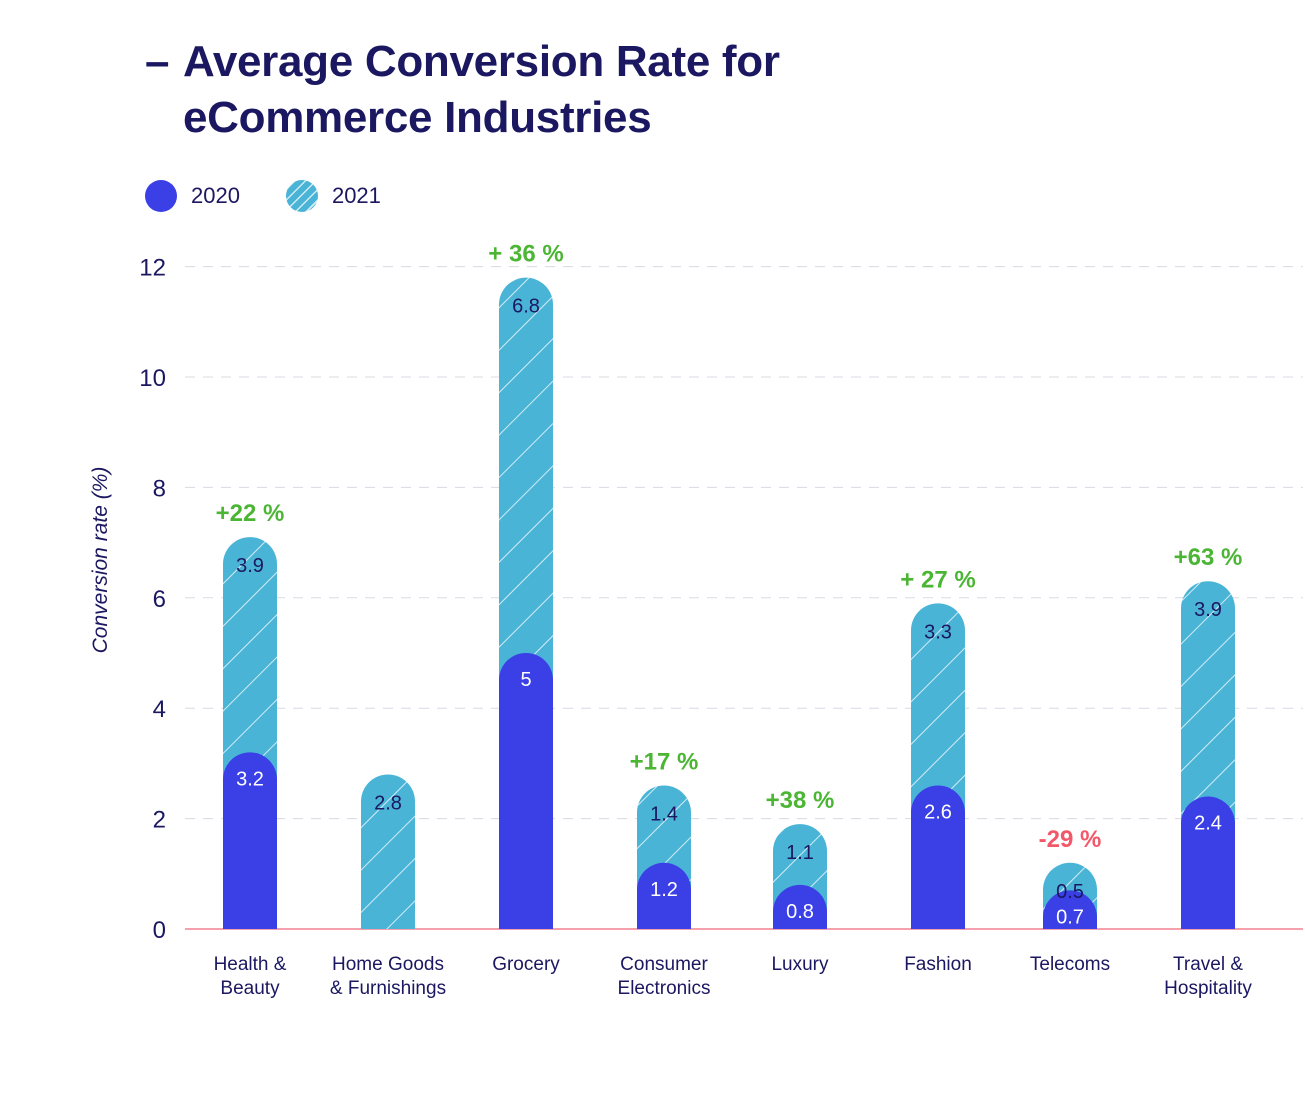 The width and height of the screenshot is (1305, 1110). Describe the element at coordinates (215, 195) in the screenshot. I see `legend-label-2020: 2020` at that location.